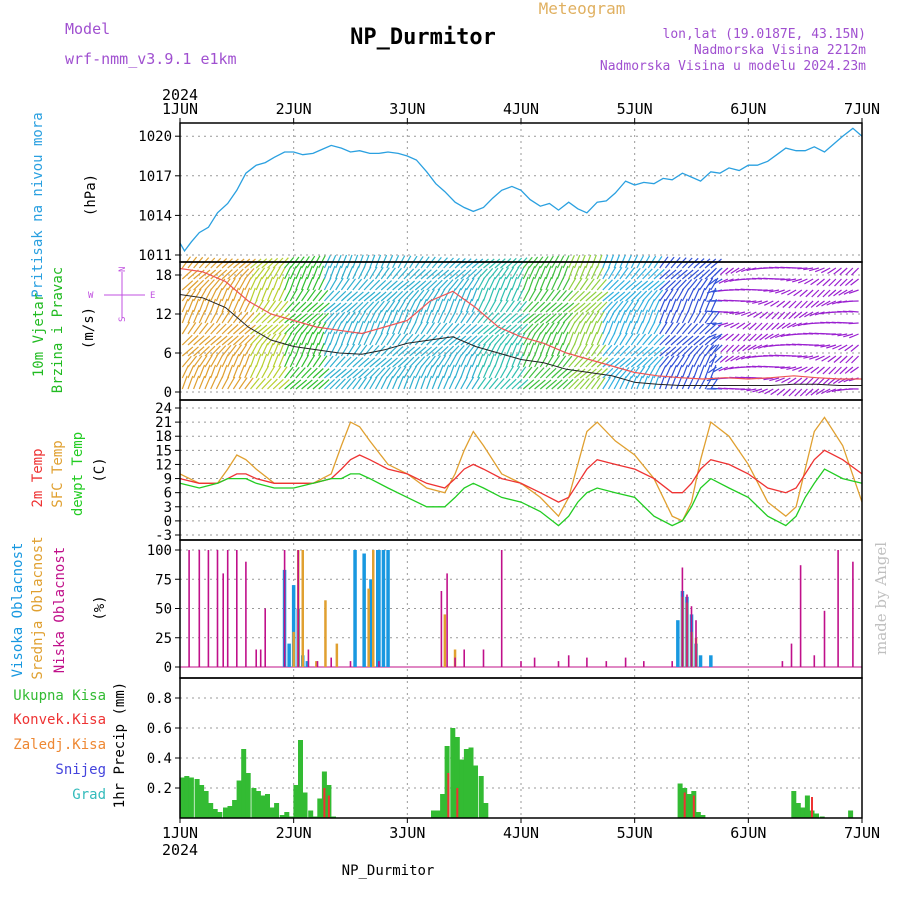 This screenshot has height=900, width=900. Describe the element at coordinates (18, 610) in the screenshot. I see `cloud-label-high: Visoka Oblacnost` at that location.